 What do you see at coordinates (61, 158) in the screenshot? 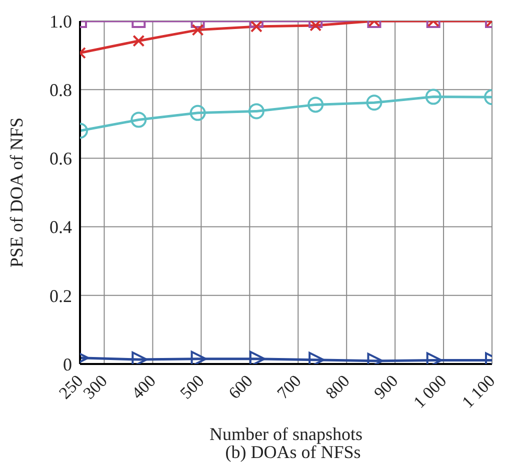
I see `y-tick-label: 0.6` at bounding box center [61, 158].